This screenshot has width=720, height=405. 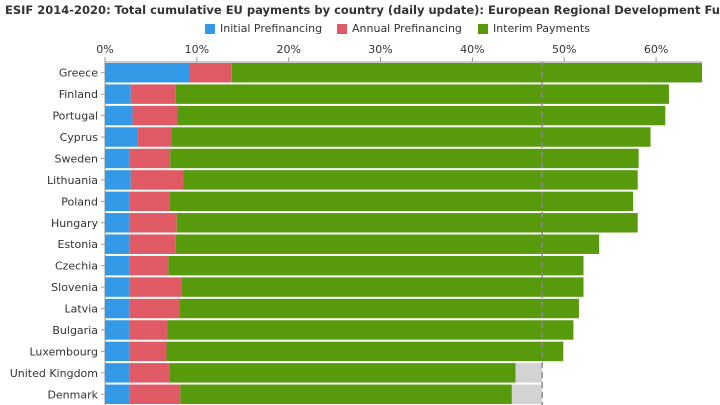 What do you see at coordinates (380, 49) in the screenshot?
I see `x-tick-label: 30%` at bounding box center [380, 49].